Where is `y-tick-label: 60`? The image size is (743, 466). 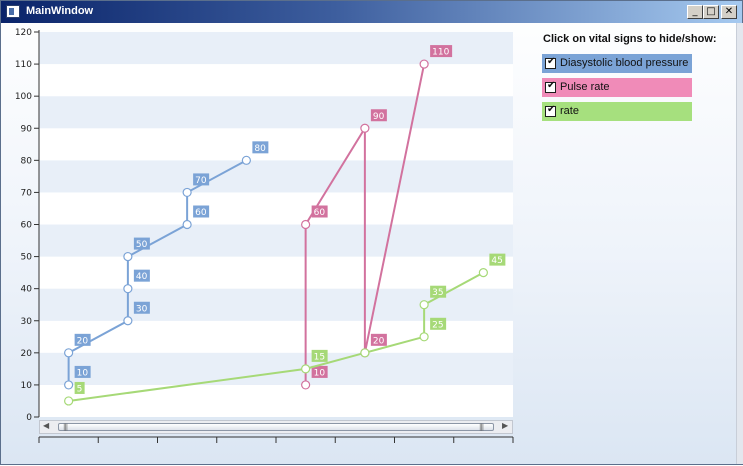 y-tick-label: 60 is located at coordinates (27, 226).